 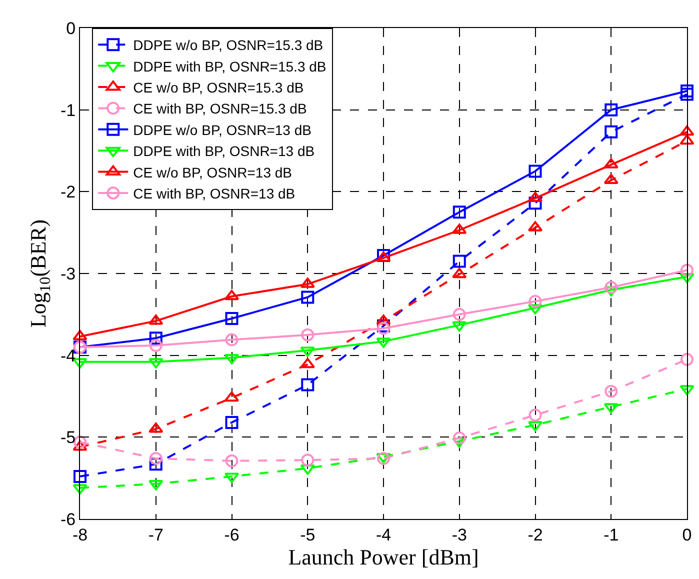 What do you see at coordinates (68, 274) in the screenshot?
I see `y-tick-label: -3` at bounding box center [68, 274].